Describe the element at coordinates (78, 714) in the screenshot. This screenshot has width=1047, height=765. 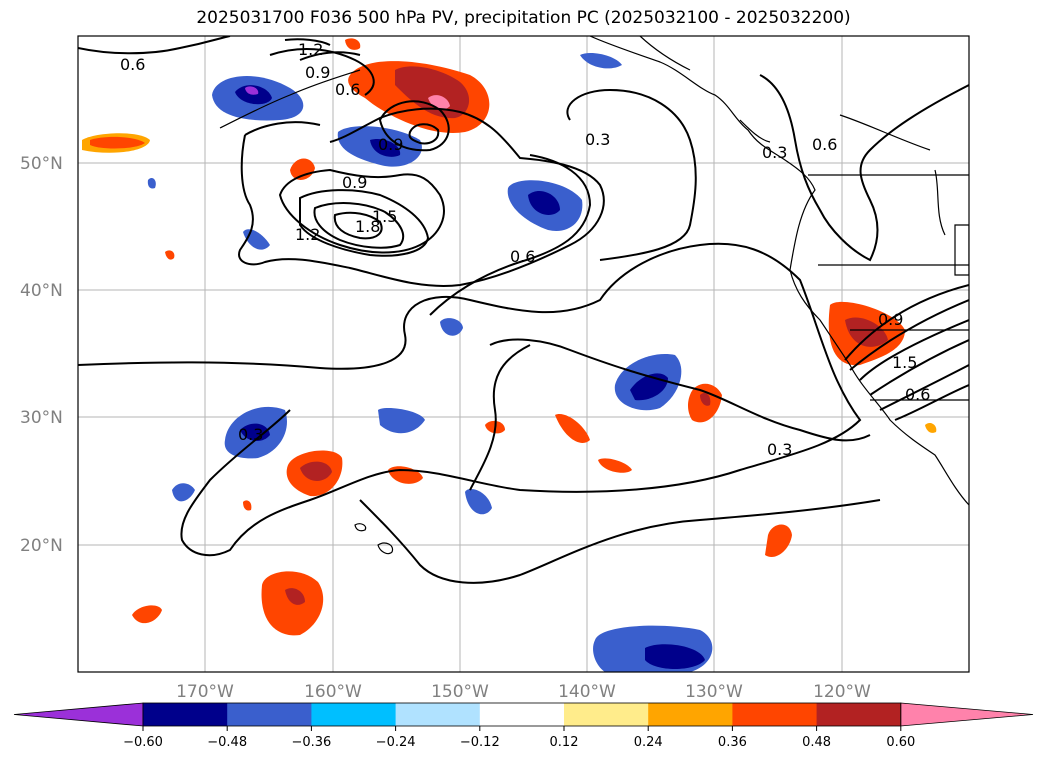
I see `colorbar-min-extend` at that location.